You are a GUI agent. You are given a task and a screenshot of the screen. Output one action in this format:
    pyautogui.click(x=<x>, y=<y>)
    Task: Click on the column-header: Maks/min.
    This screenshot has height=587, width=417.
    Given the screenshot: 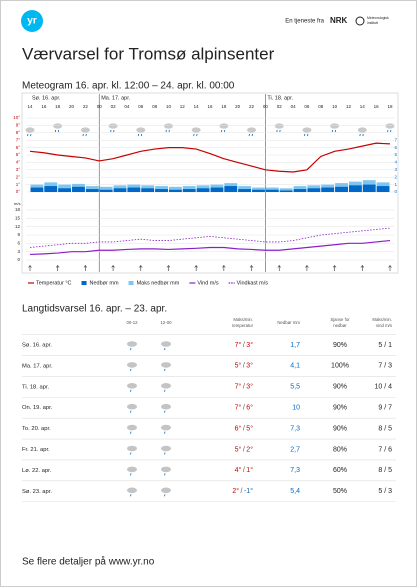 What is the action you would take?
    pyautogui.click(x=382, y=319)
    